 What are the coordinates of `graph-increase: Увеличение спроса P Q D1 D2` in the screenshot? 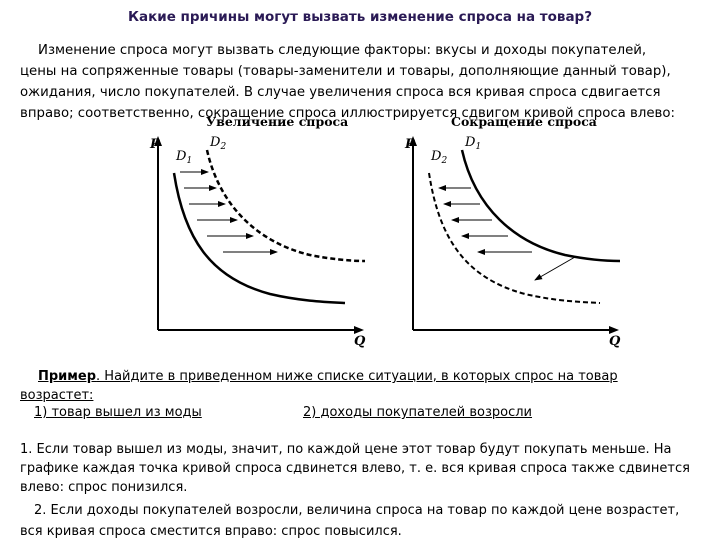 It's located at (255, 230).